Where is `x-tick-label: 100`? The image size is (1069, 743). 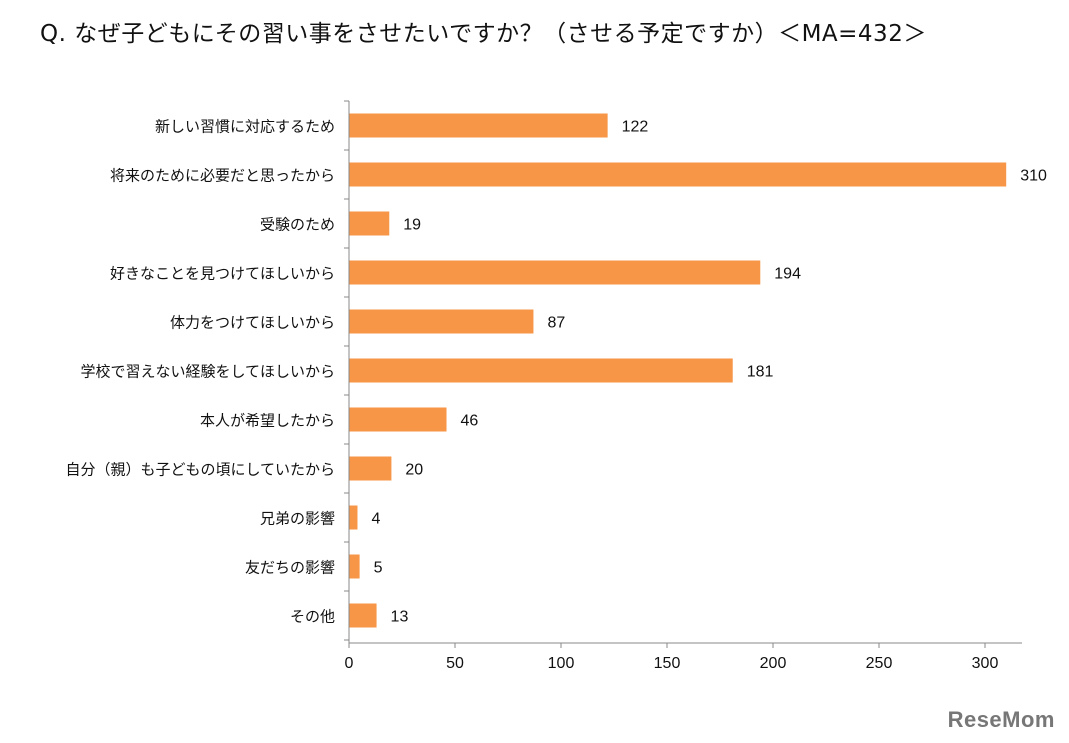 x-tick-label: 100 is located at coordinates (561, 663).